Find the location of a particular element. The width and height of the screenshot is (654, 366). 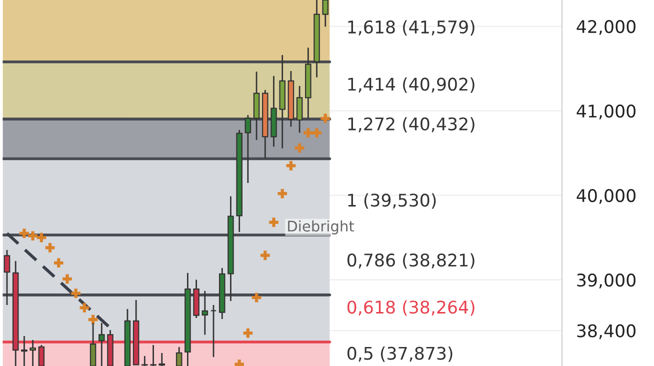

ref-line-label: 1,272 (40,432) is located at coordinates (411, 125).